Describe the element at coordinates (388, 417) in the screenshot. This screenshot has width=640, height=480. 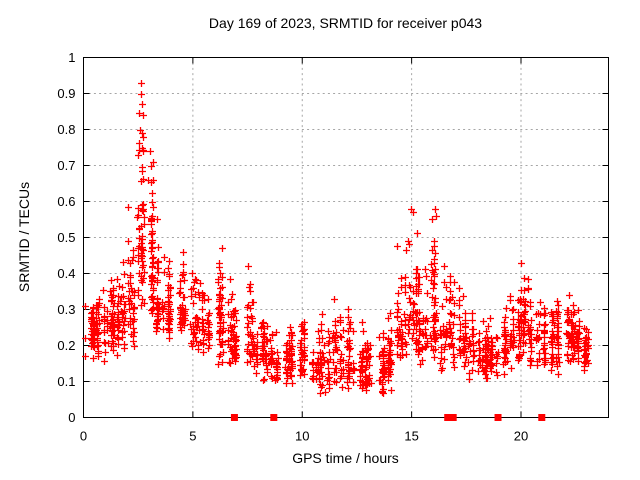
I see `baseline-markers` at that location.